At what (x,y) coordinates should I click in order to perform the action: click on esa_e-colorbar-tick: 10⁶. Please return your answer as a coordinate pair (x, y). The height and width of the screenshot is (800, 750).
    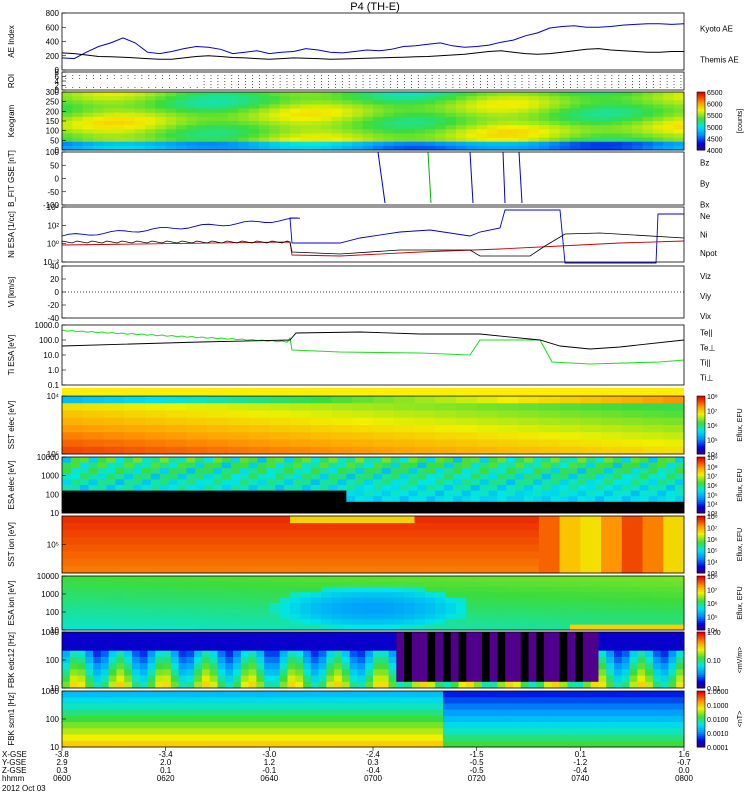
    Looking at the image, I should click on (712, 486).